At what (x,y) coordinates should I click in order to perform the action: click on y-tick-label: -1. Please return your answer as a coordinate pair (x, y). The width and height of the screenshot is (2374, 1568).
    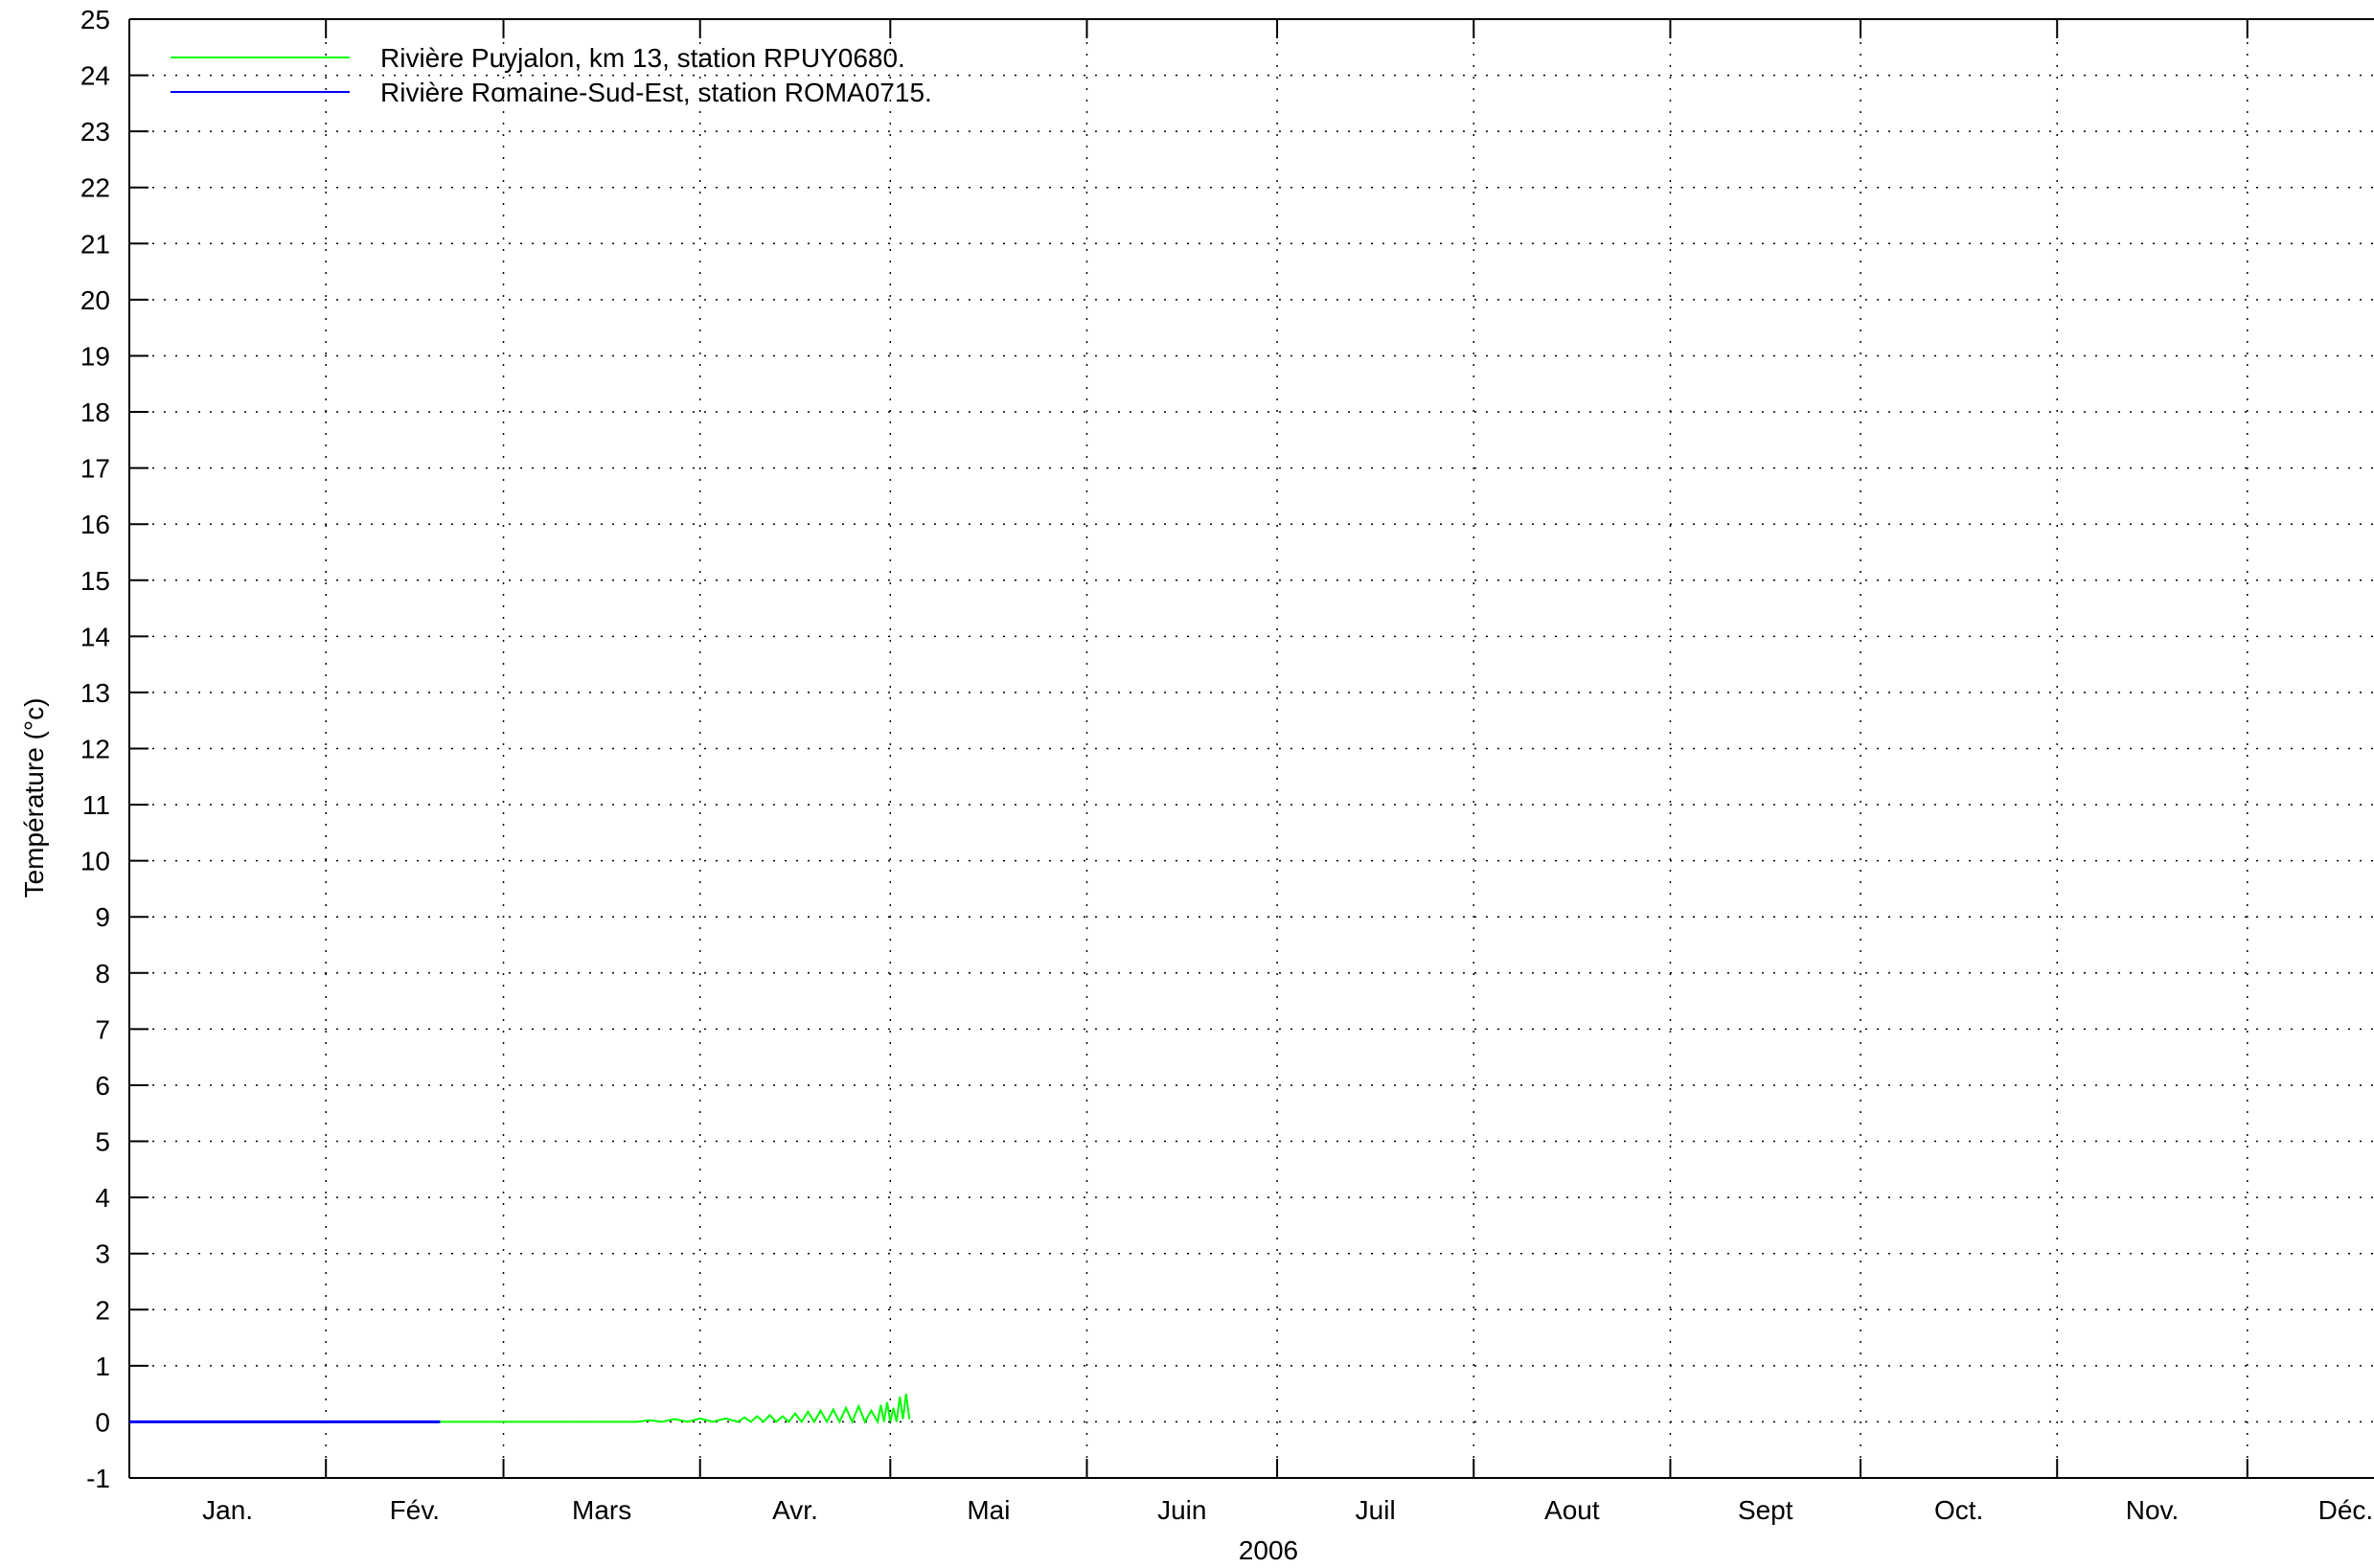
    Looking at the image, I should click on (98, 1479).